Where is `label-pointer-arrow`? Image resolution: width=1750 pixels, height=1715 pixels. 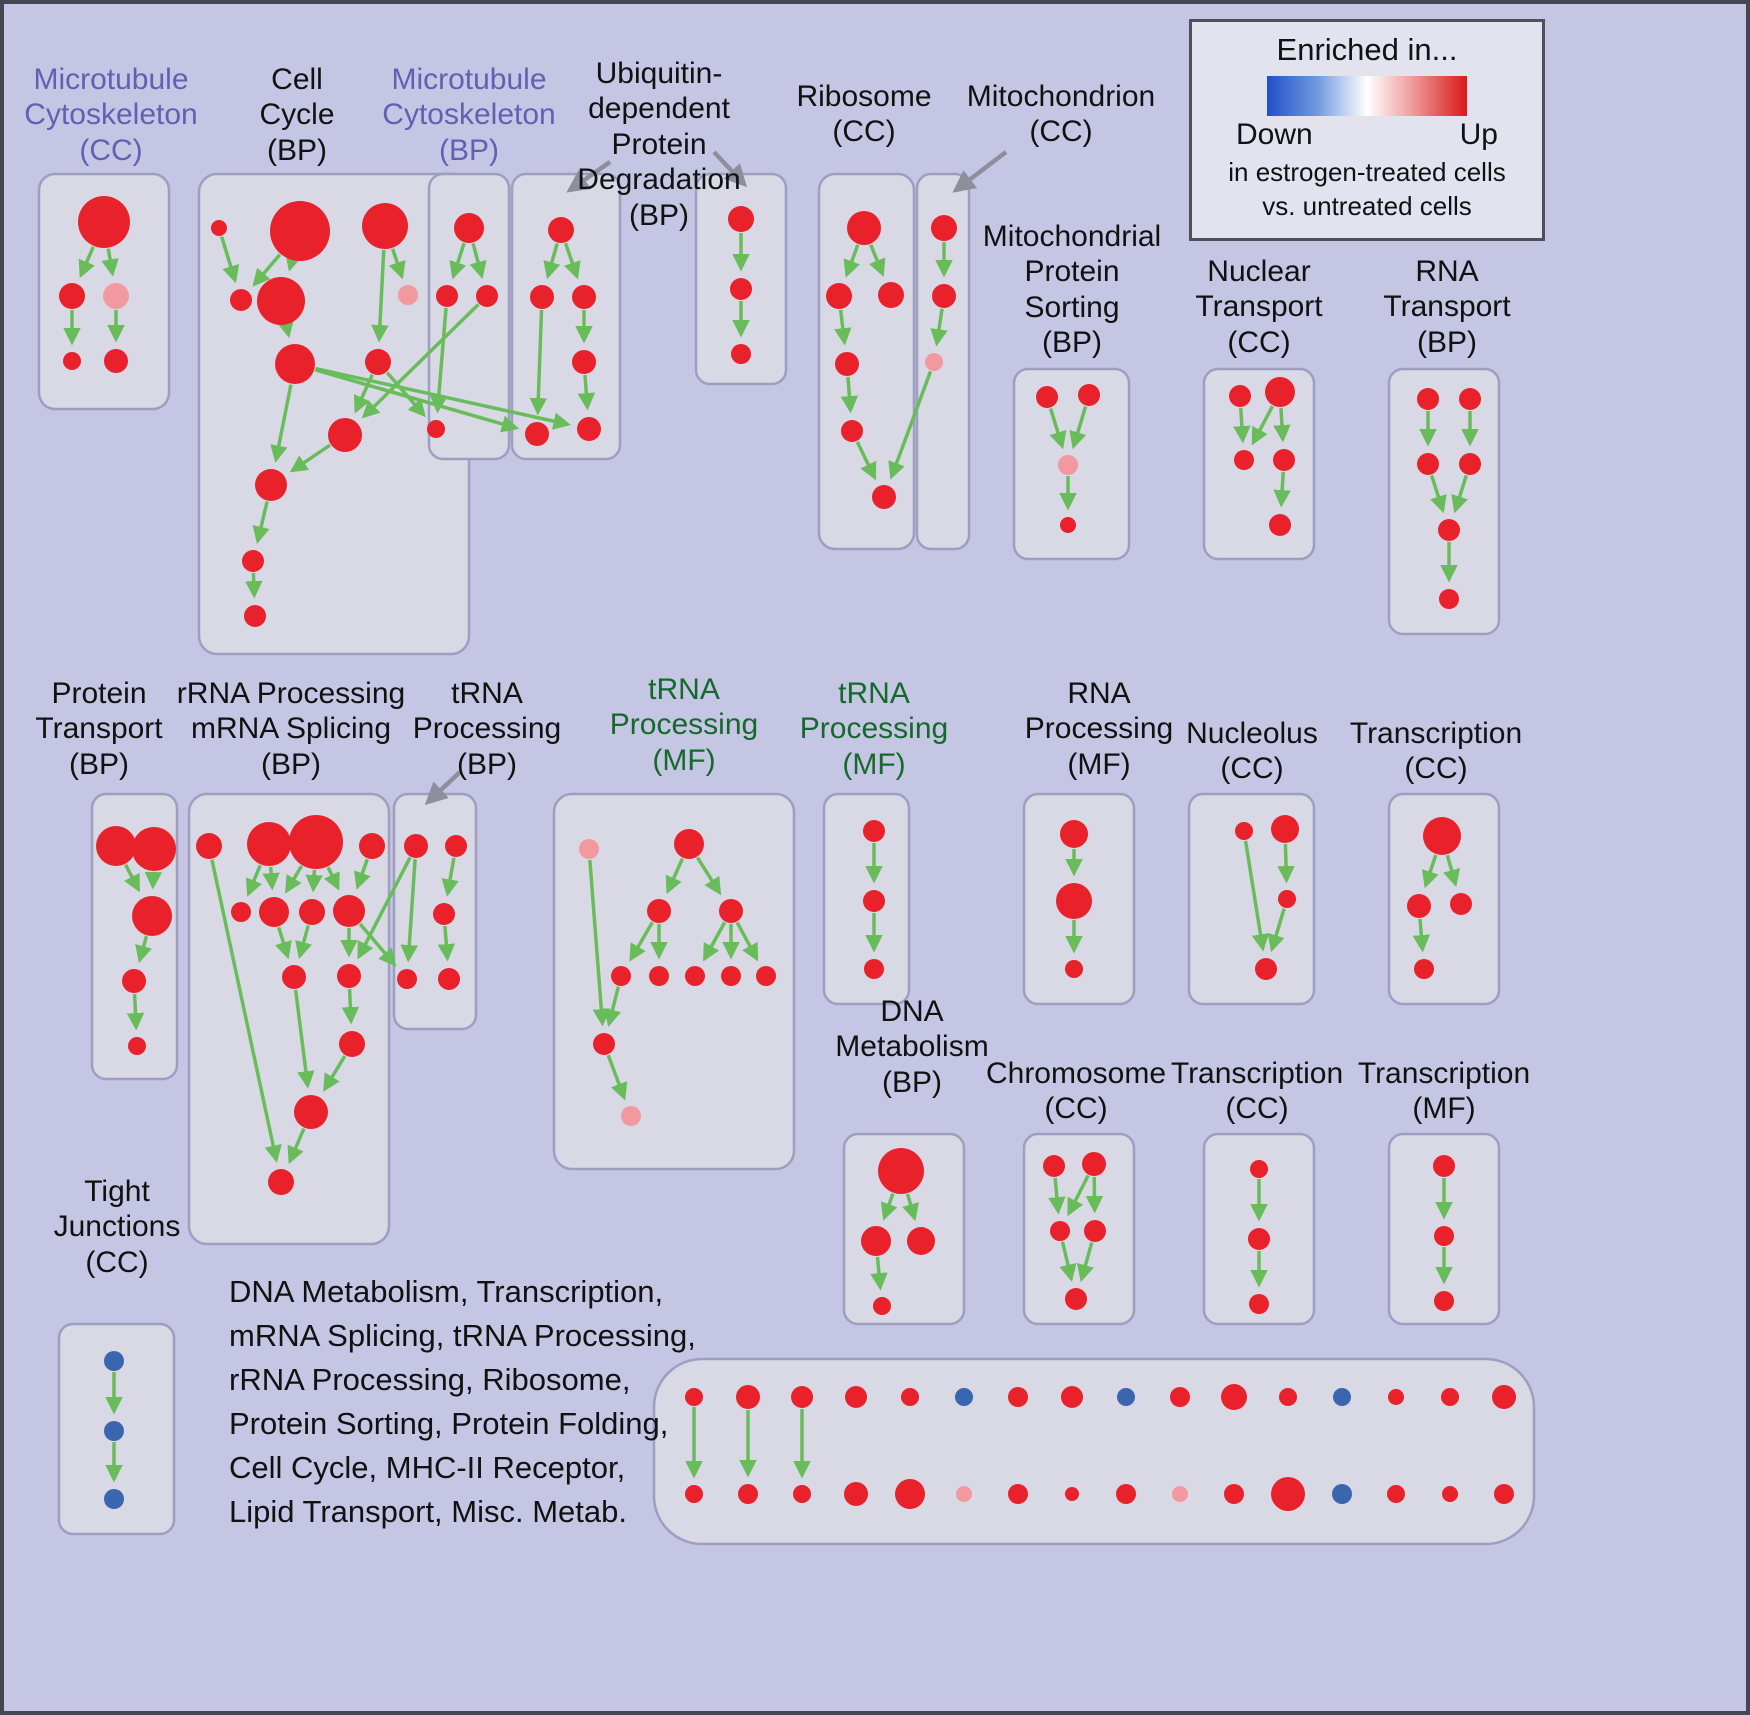
label-pointer-arrow is located at coordinates (980, 171).